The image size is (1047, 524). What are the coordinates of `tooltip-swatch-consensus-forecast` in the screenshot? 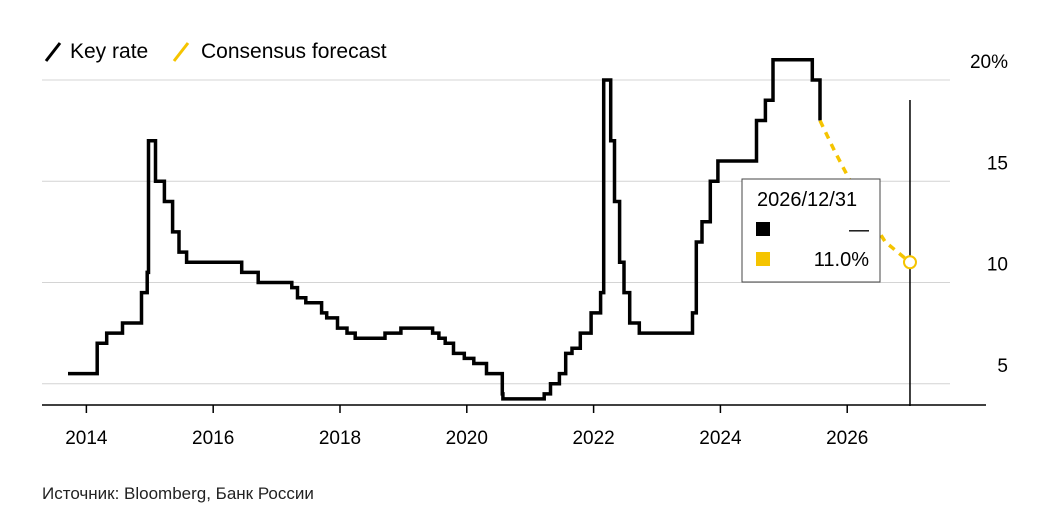 It's located at (763, 259).